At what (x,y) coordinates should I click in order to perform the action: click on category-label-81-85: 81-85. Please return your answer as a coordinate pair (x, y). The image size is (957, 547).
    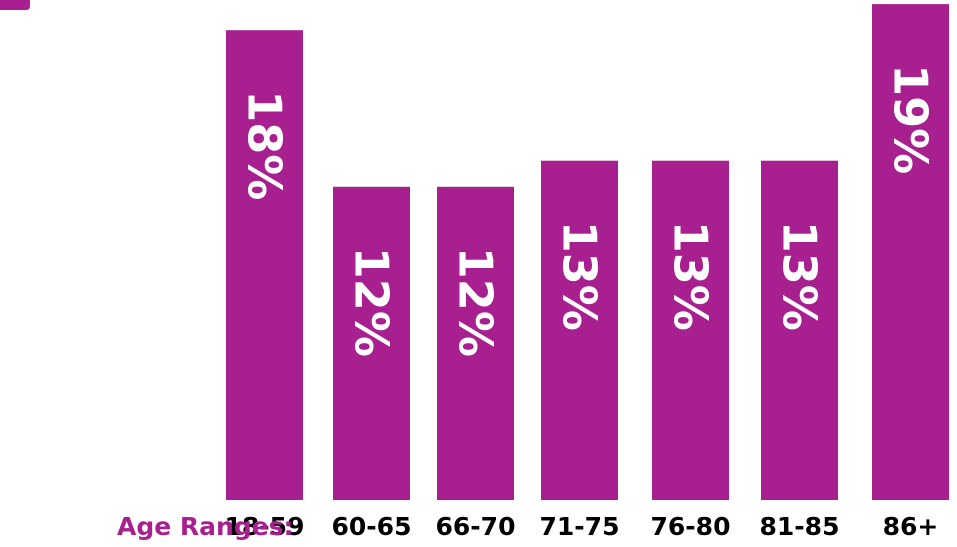
    Looking at the image, I should click on (800, 526).